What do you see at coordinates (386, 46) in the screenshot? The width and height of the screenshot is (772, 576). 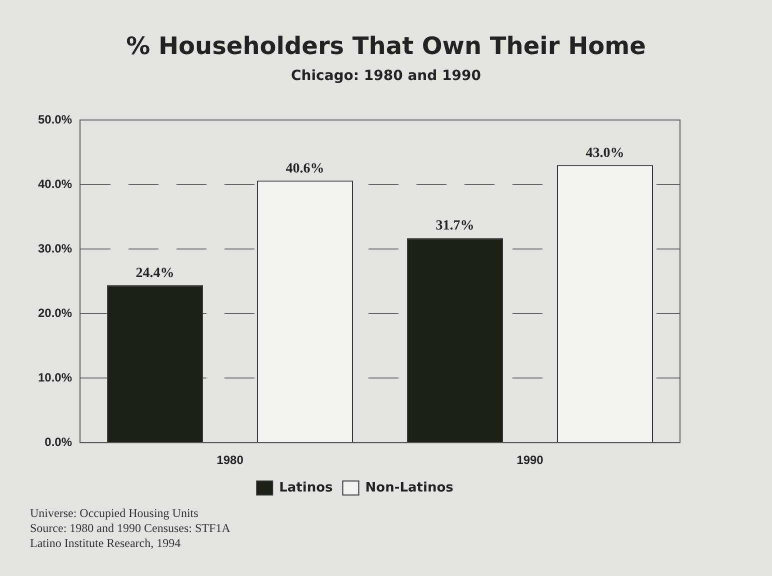 I see `chart-title: % Householders That Own Their Home` at bounding box center [386, 46].